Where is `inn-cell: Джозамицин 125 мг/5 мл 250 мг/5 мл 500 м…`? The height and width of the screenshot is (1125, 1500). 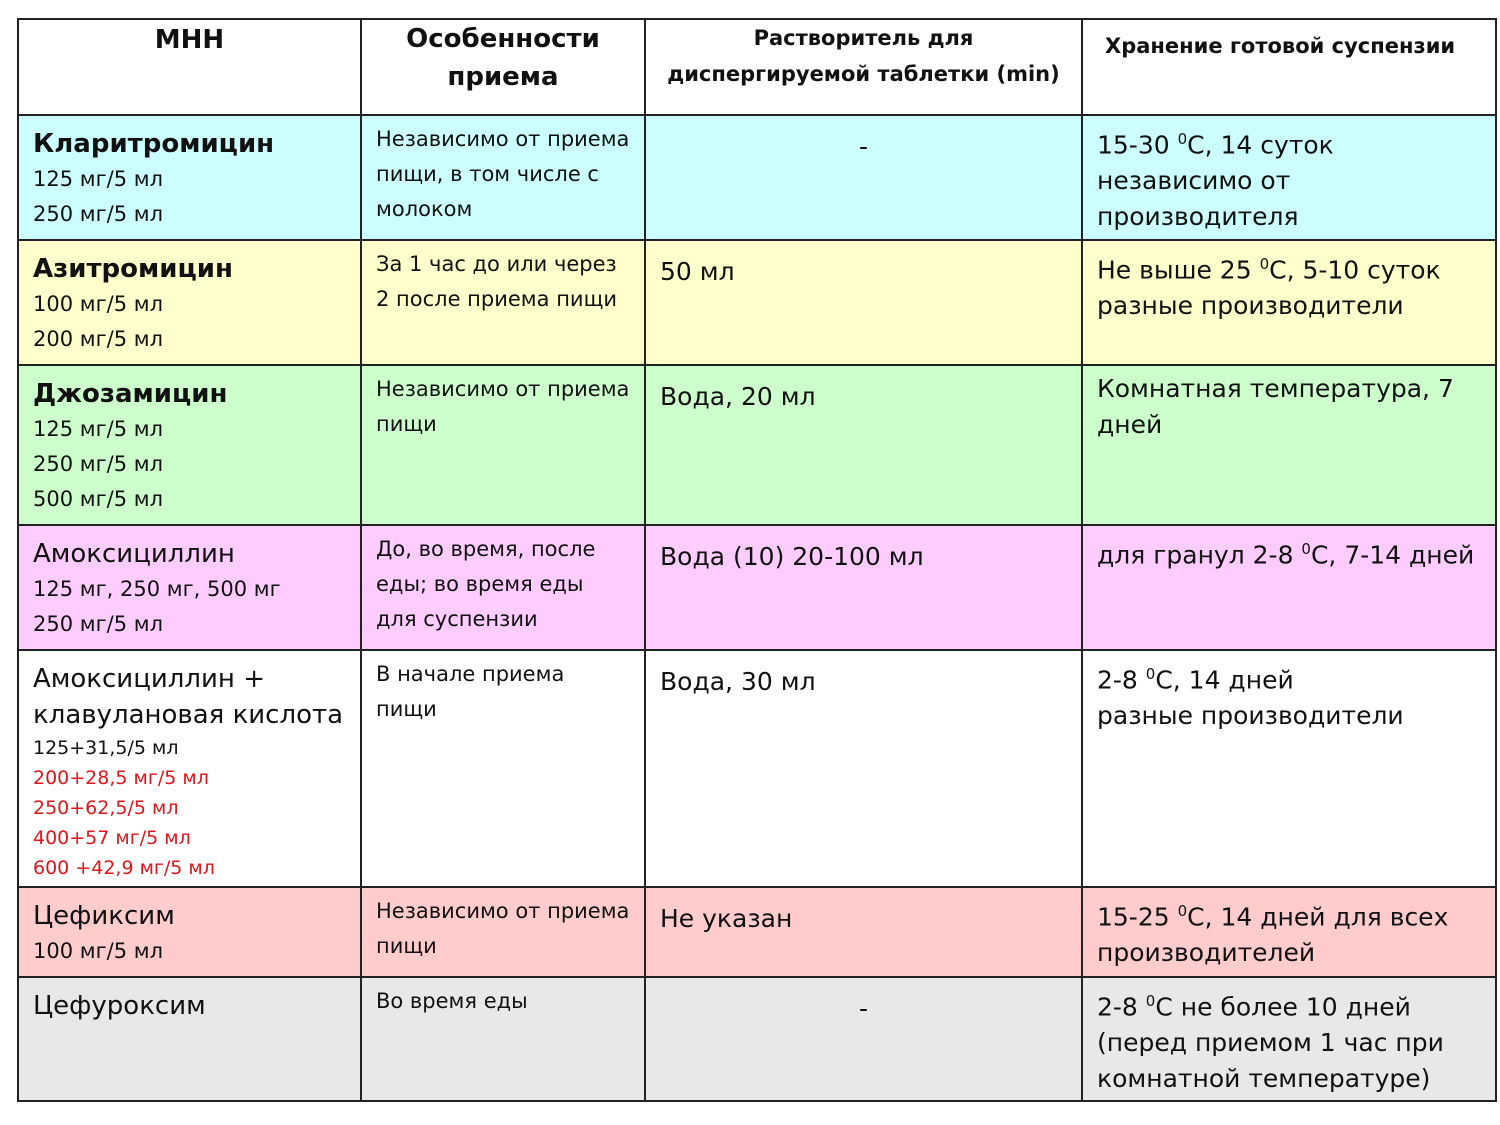
inn-cell: Джозамицин 125 мг/5 мл 250 мг/5 мл 500 м… is located at coordinates (189, 445).